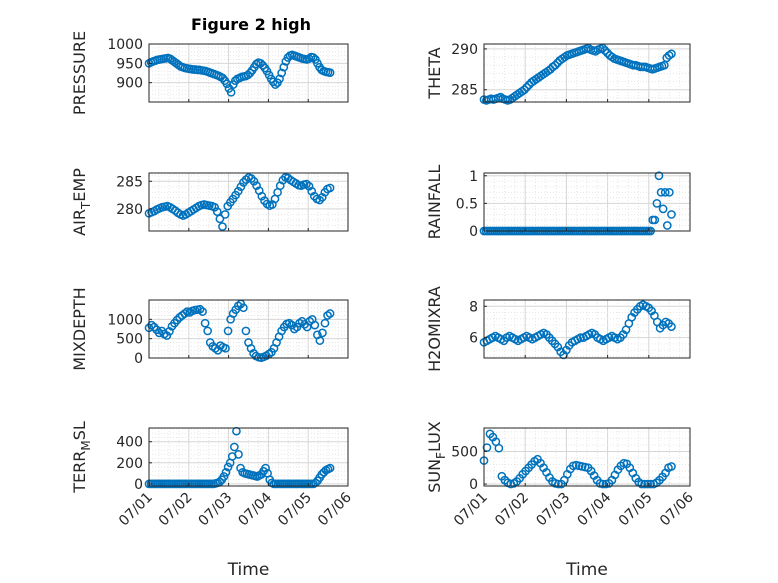 Image resolution: width=778 pixels, height=583 pixels. Describe the element at coordinates (129, 464) in the screenshot. I see `y-tick-label: 200` at that location.